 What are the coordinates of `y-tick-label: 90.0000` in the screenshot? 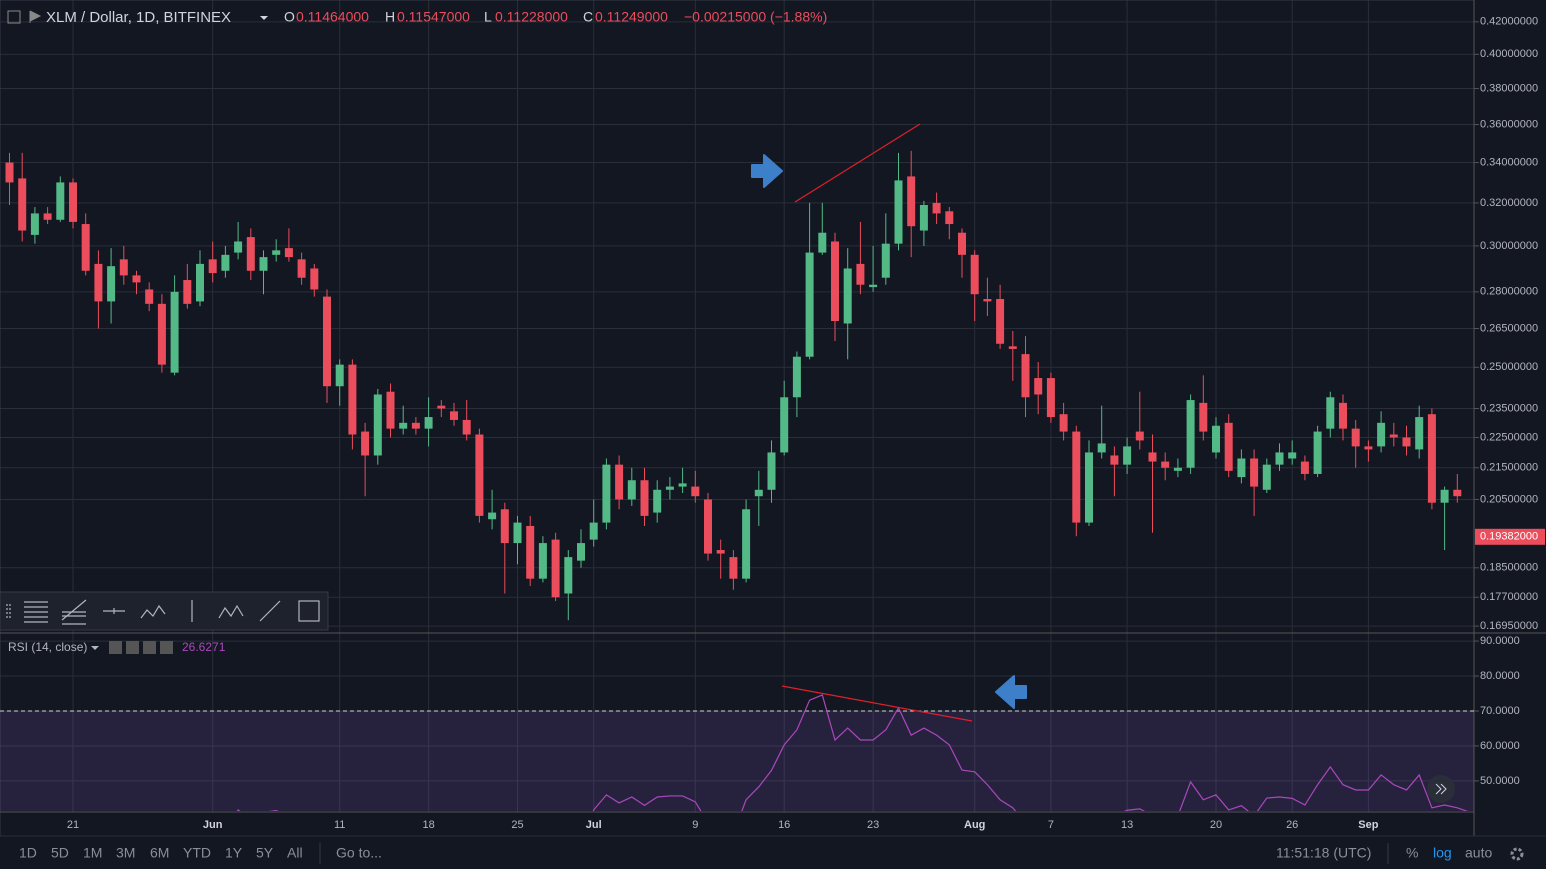 It's located at (1500, 641).